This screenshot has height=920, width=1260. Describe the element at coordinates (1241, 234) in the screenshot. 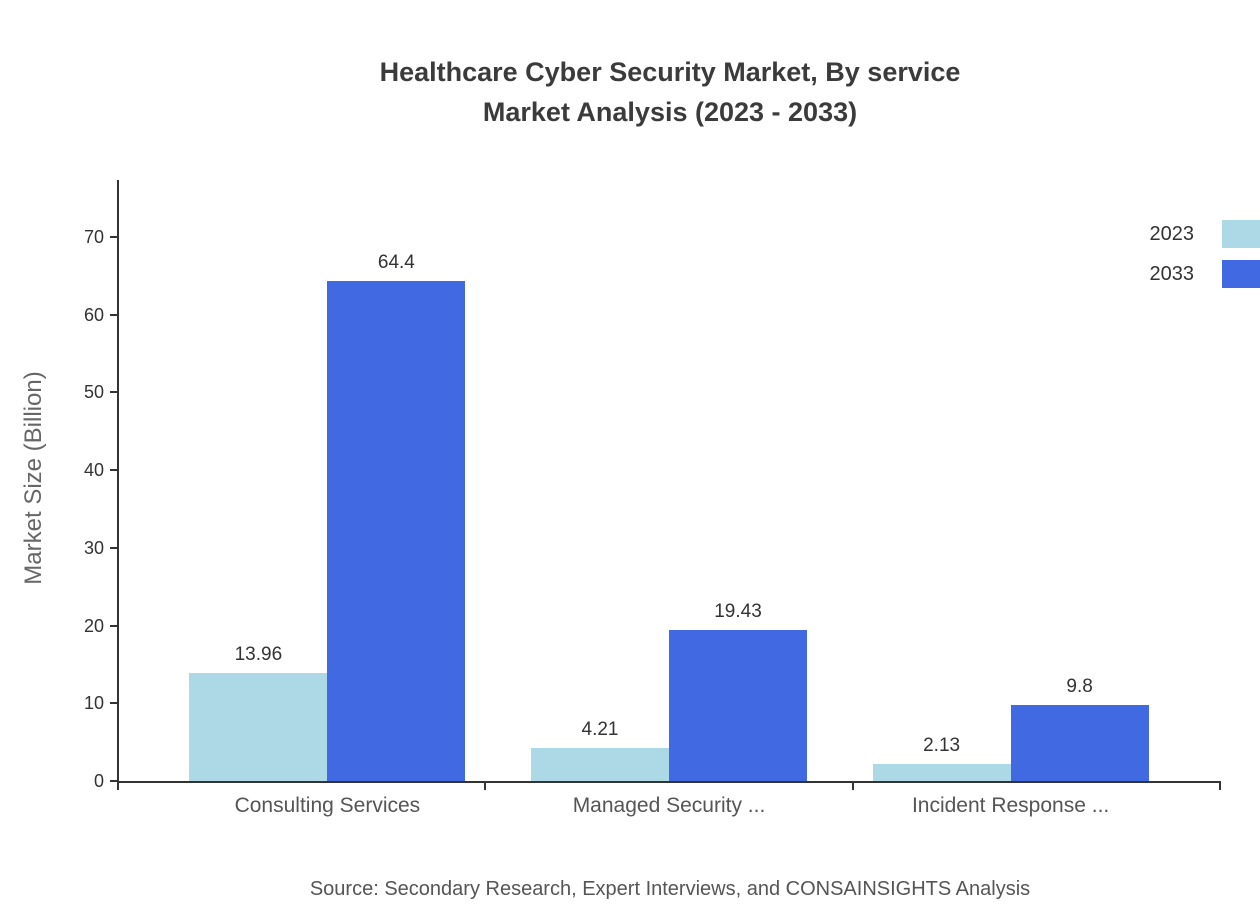

I see `legend-swatch-2023` at that location.